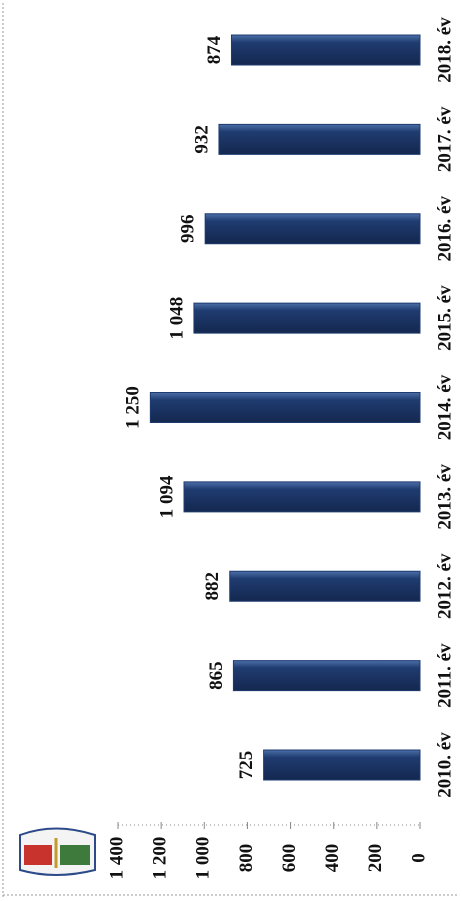 The width and height of the screenshot is (462, 901). I want to click on x-tick-label: 2014. év, so click(444, 407).